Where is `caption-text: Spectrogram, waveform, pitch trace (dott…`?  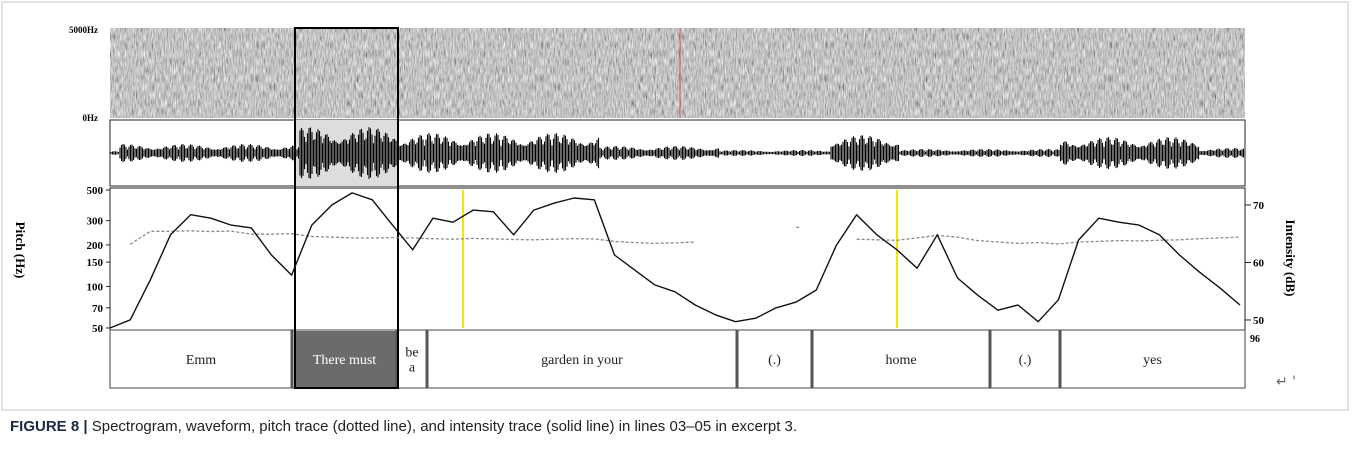
caption-text: Spectrogram, waveform, pitch trace (dott… is located at coordinates (444, 426).